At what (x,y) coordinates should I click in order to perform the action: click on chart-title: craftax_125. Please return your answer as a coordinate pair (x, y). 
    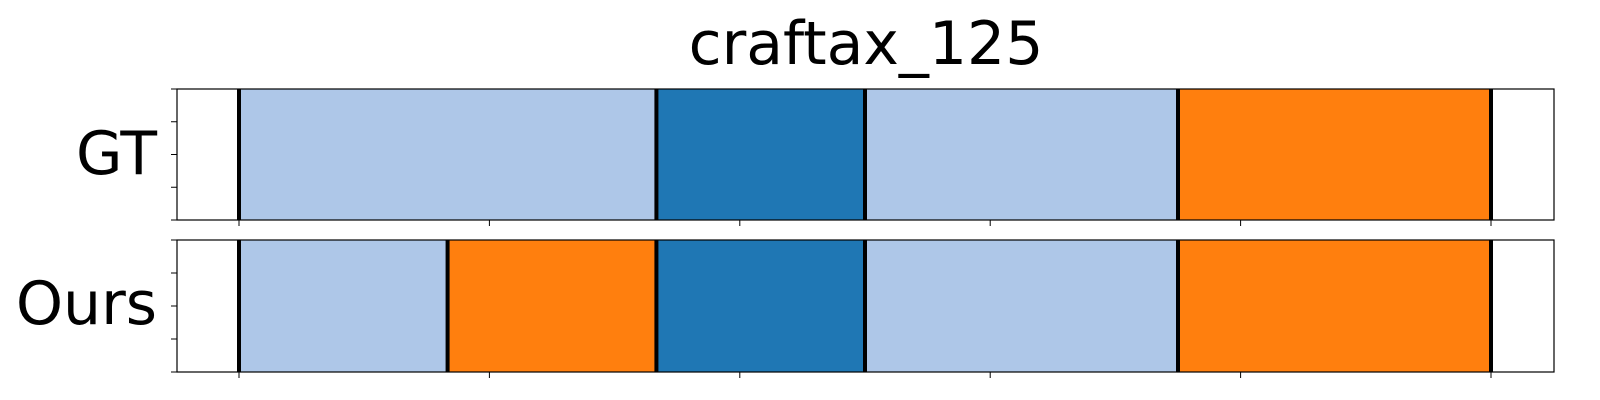
    Looking at the image, I should click on (866, 44).